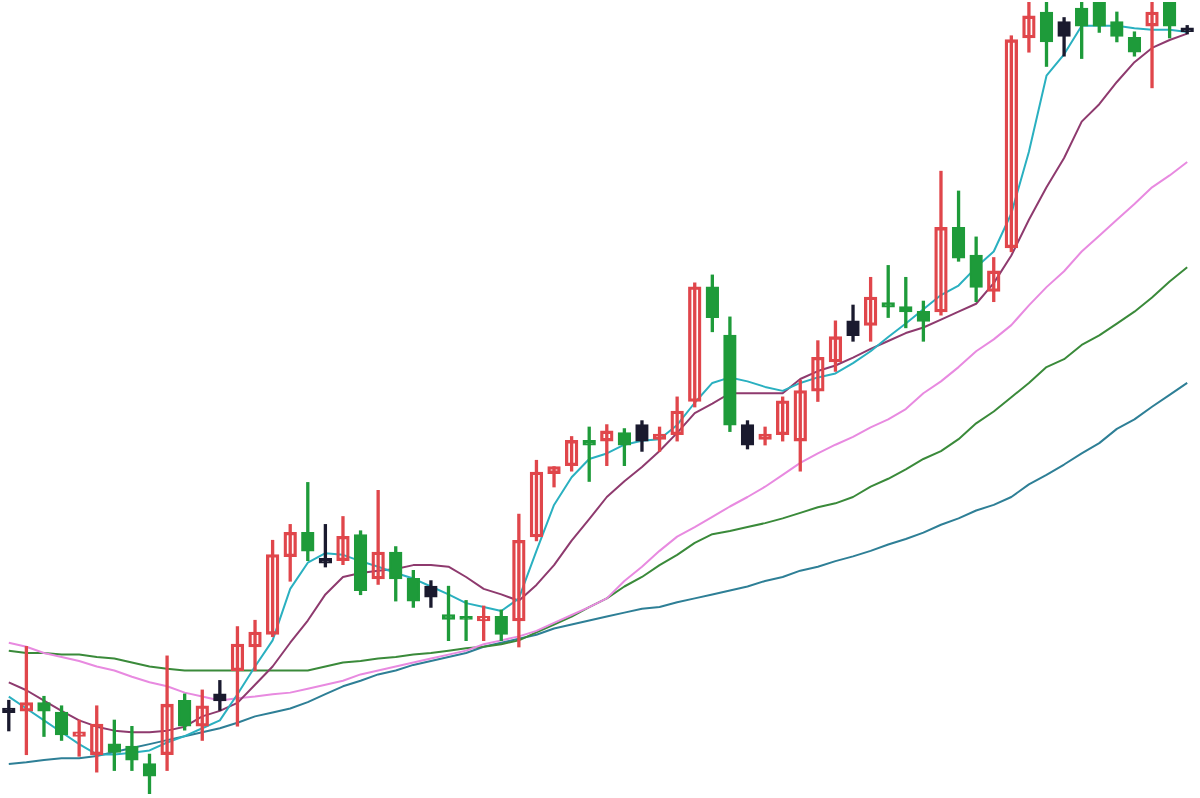  Describe the element at coordinates (44, 716) in the screenshot. I see `candlestick` at that location.